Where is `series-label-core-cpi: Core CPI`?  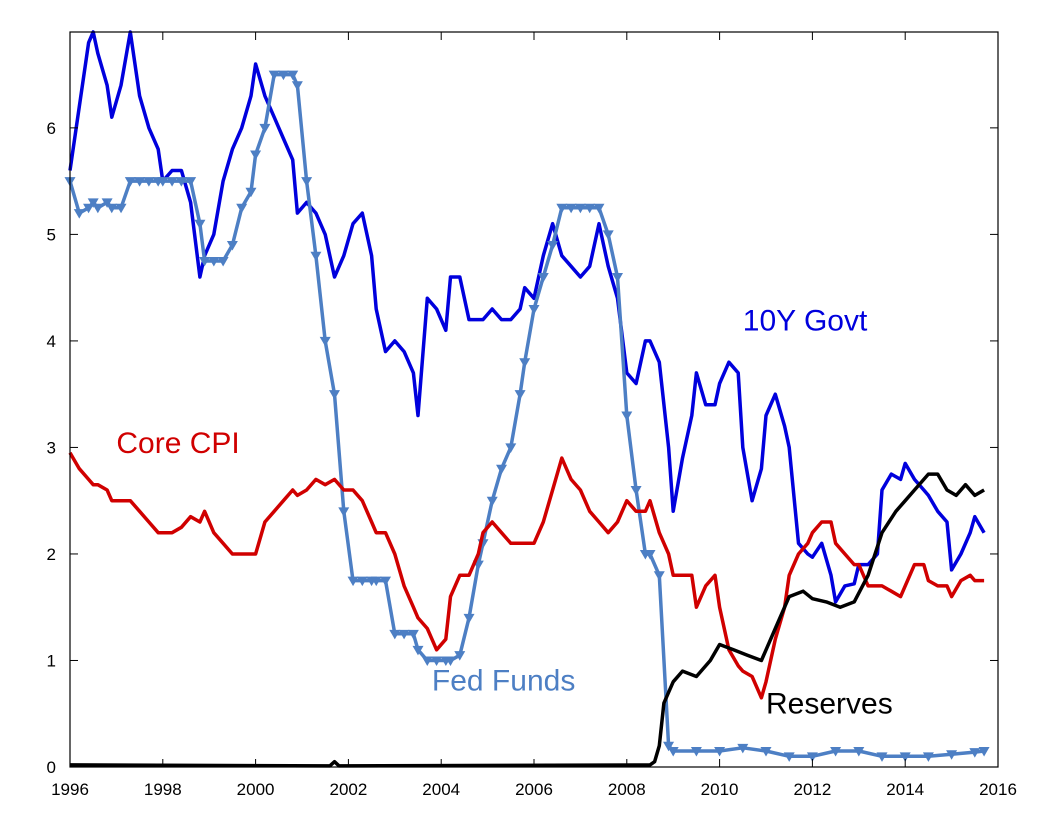 series-label-core-cpi: Core CPI is located at coordinates (177, 443).